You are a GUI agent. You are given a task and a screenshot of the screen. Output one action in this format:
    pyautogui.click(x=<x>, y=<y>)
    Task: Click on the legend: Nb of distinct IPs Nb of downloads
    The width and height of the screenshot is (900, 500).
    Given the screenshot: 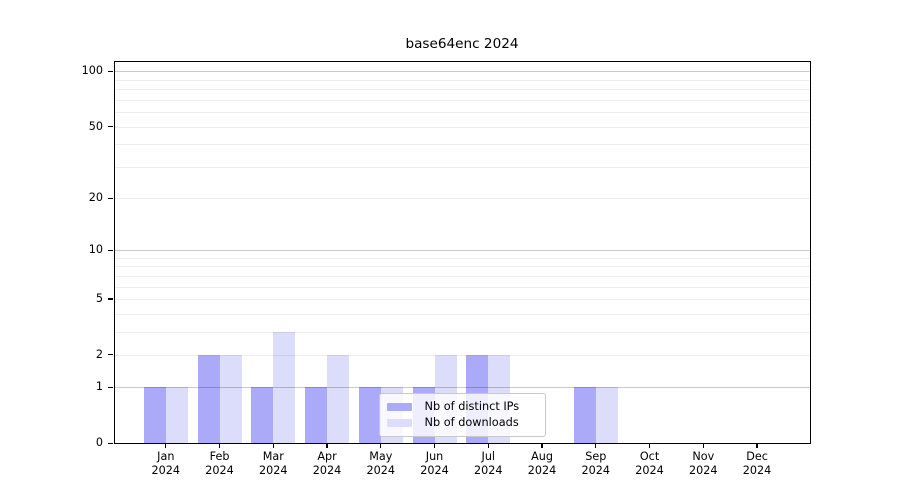 What is the action you would take?
    pyautogui.click(x=462, y=415)
    